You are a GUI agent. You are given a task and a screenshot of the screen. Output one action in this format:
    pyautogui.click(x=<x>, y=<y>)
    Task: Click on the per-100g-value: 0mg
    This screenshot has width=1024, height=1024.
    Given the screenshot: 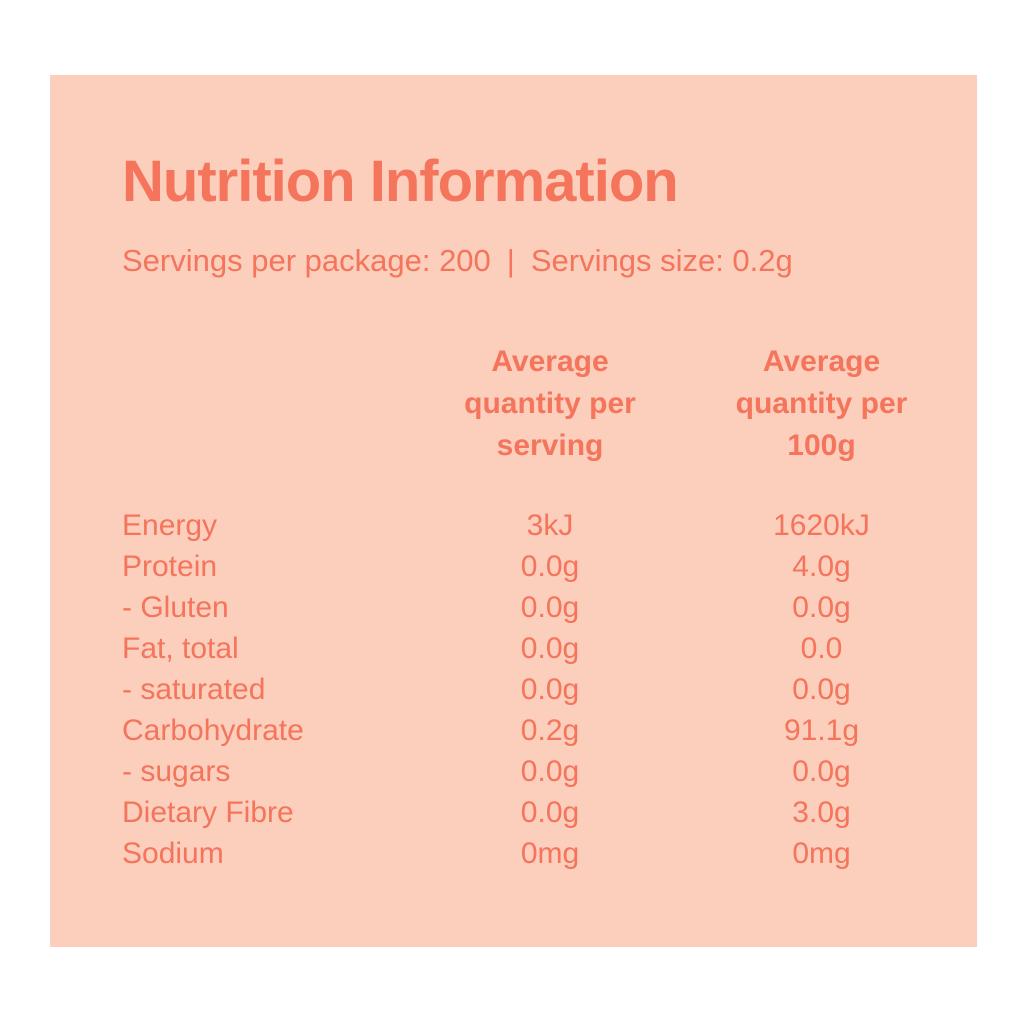 What is the action you would take?
    pyautogui.click(x=821, y=853)
    